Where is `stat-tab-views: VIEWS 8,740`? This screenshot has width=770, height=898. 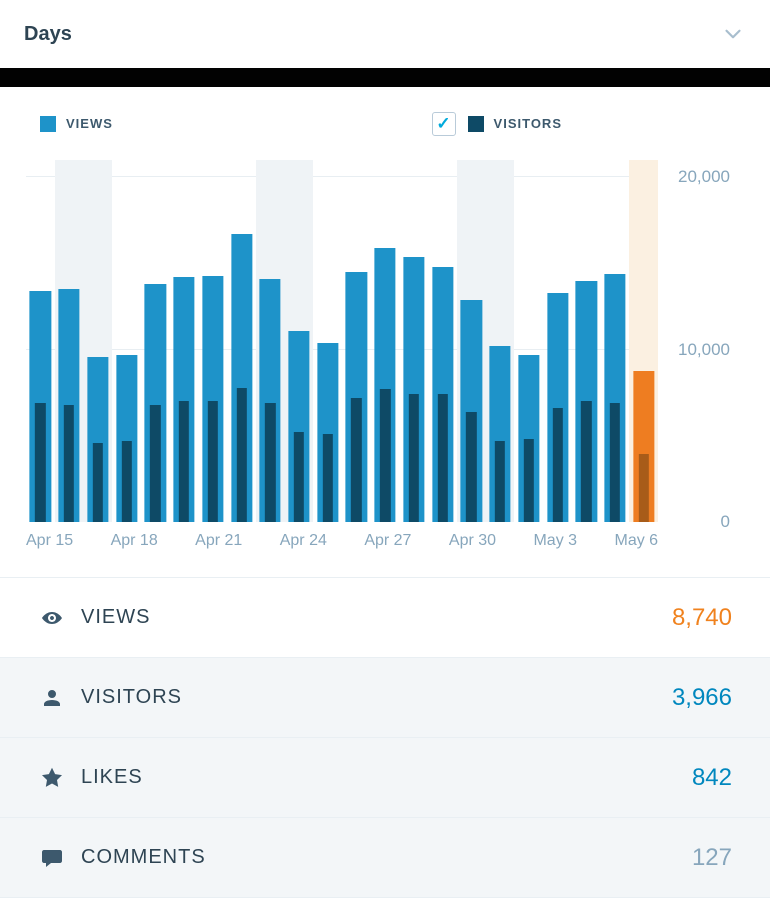
stat-tab-views: VIEWS 8,740 is located at coordinates (385, 618).